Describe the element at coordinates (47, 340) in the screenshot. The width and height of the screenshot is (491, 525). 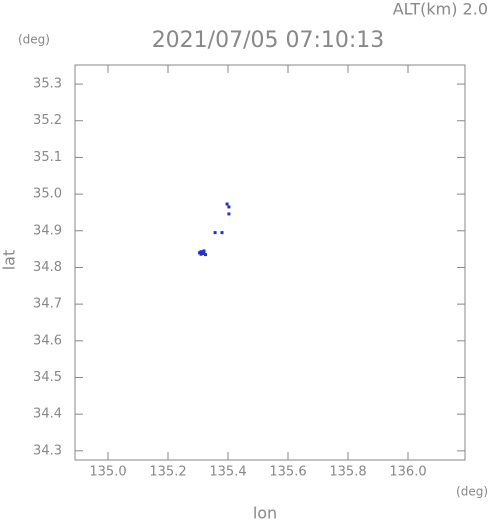
I see `y-tick-label: 34.6` at that location.